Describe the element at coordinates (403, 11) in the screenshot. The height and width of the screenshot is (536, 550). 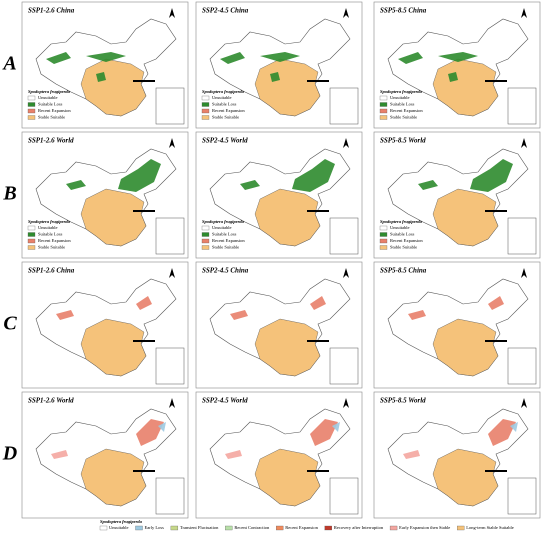
I see `panel-title: SSP5-8.5 China` at that location.